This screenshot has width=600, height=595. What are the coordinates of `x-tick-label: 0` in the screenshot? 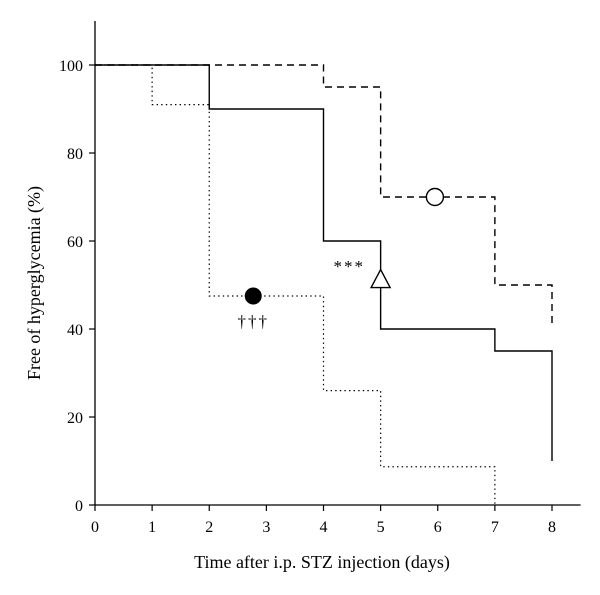 It's located at (95, 527).